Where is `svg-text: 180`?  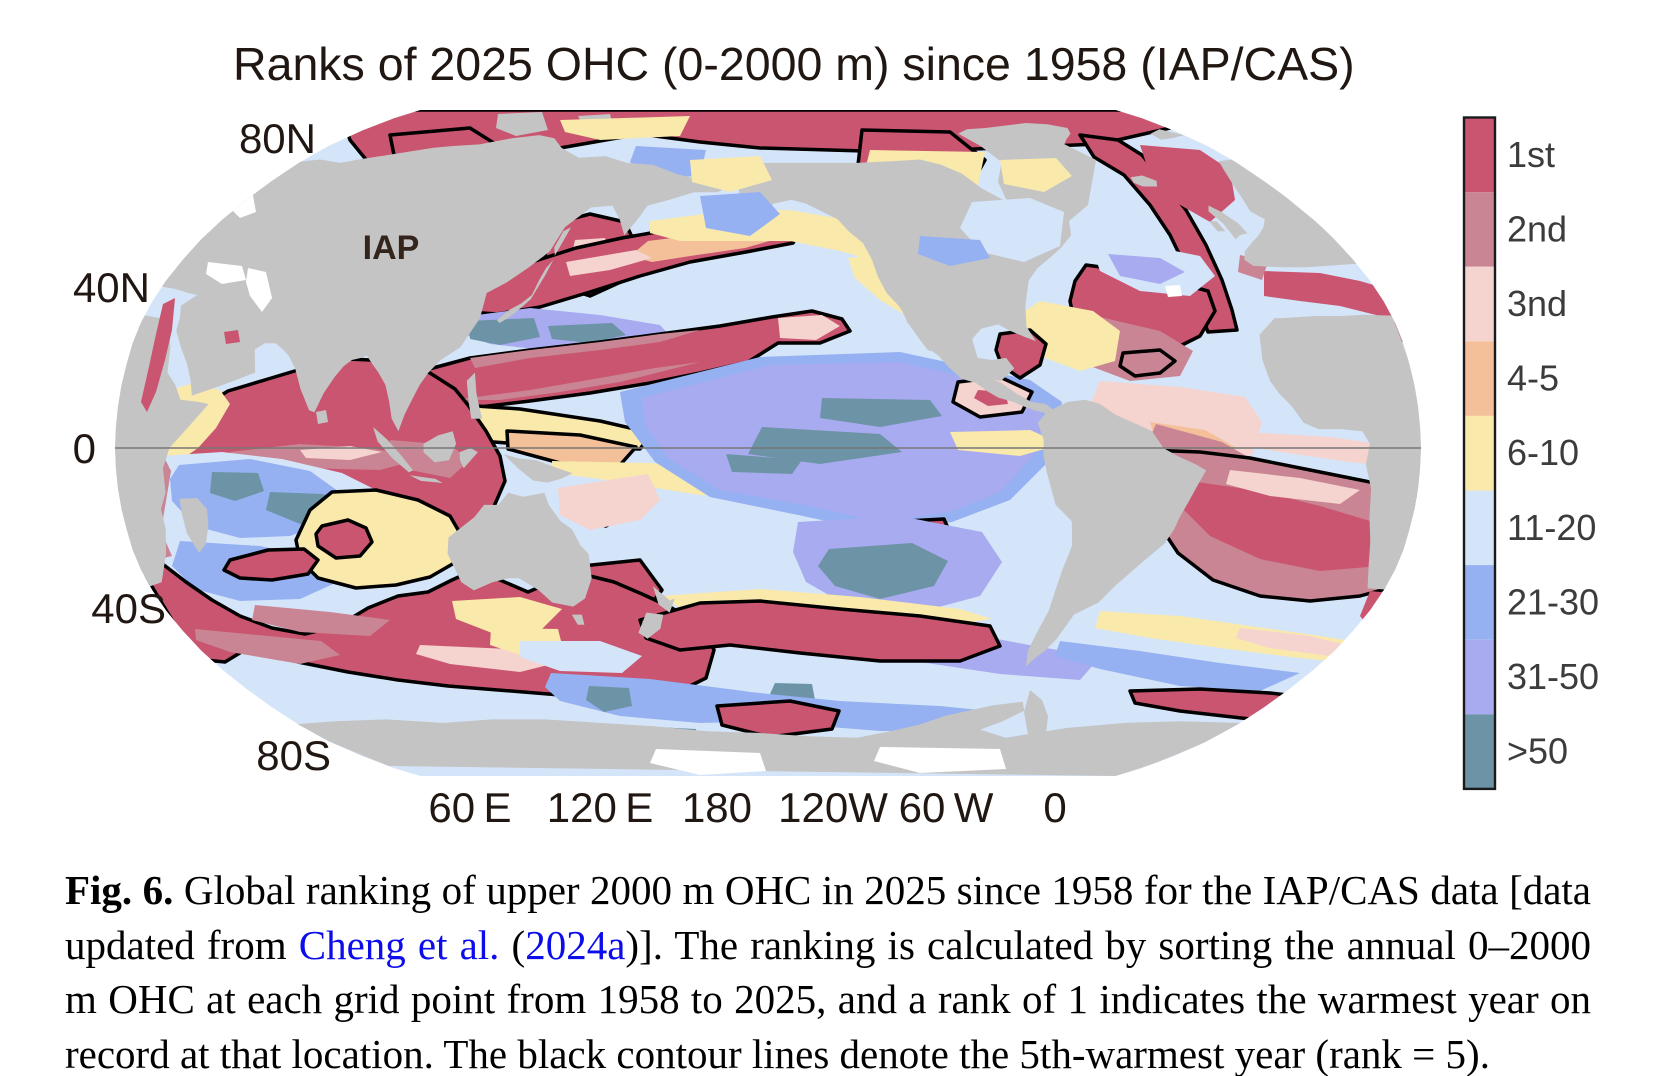 svg-text: 180 is located at coordinates (717, 807).